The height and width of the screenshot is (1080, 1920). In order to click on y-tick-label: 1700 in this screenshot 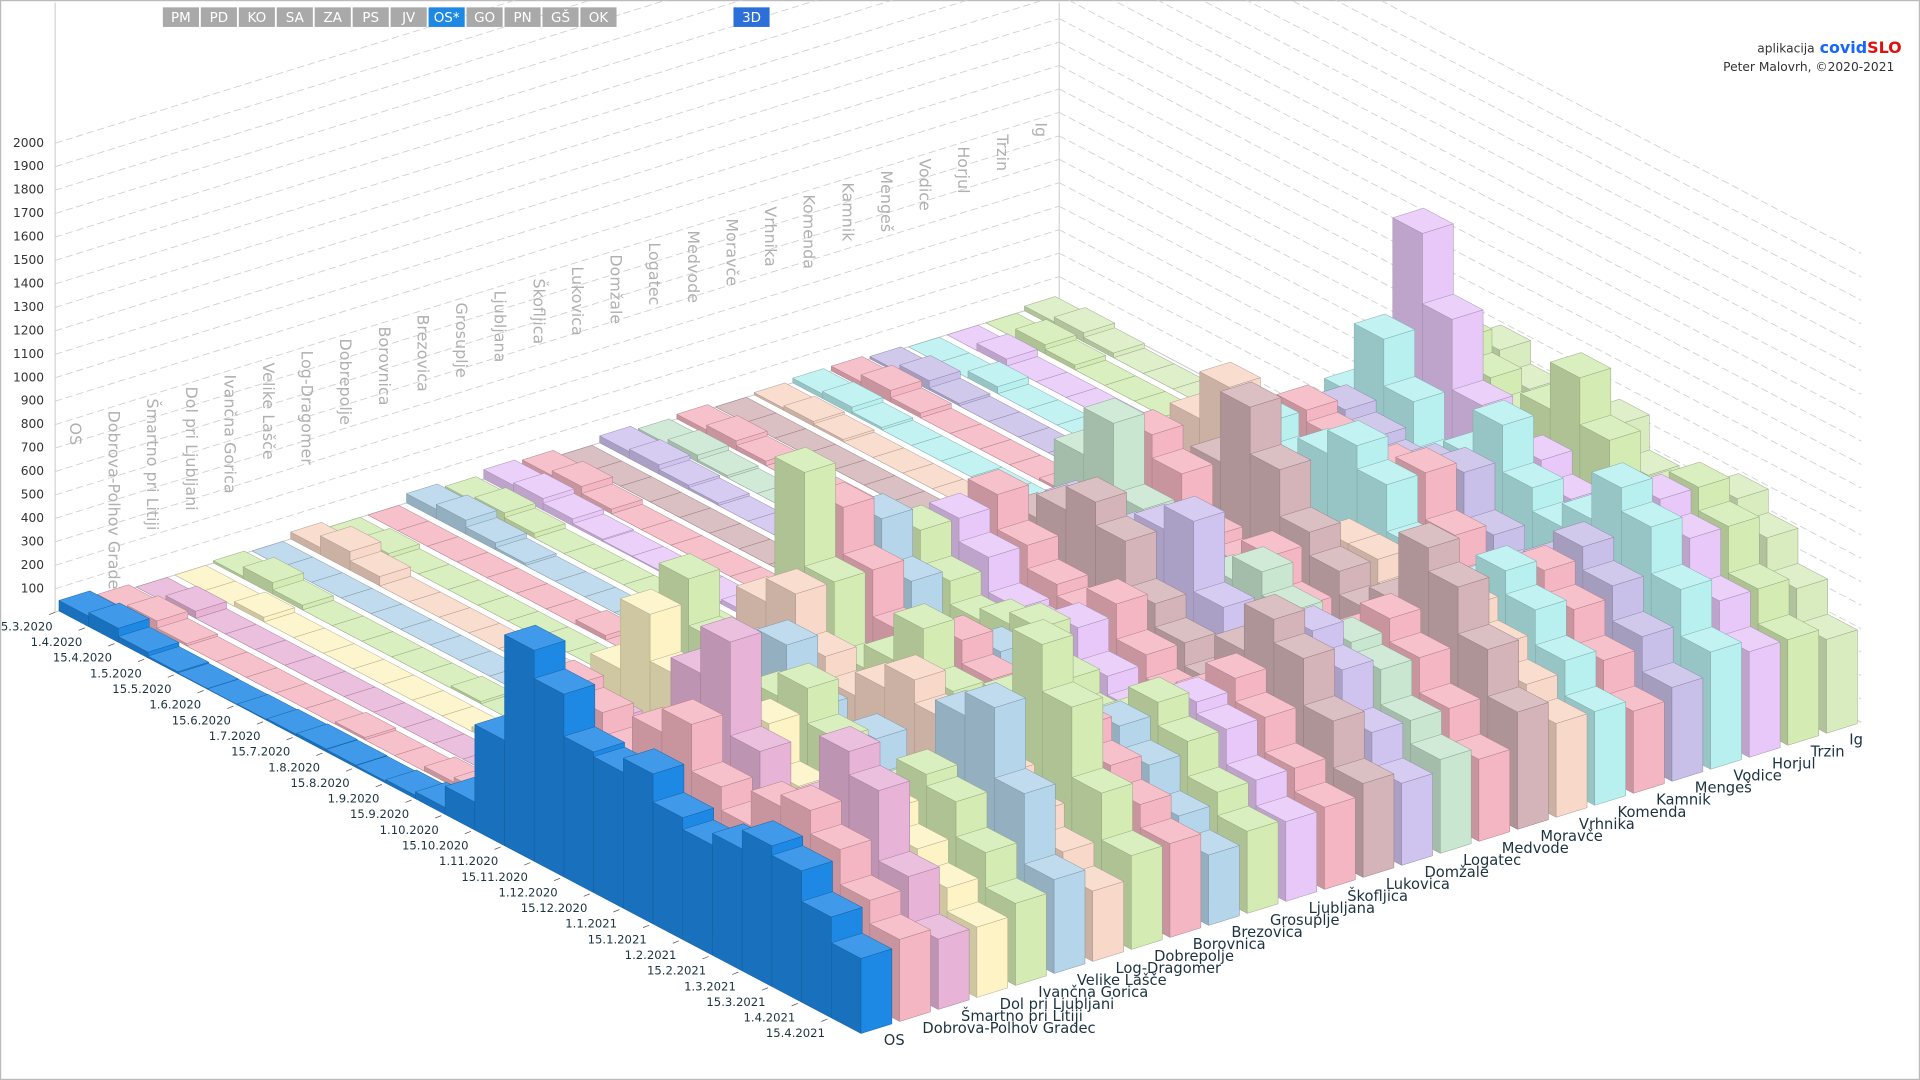, I will do `click(28, 213)`.